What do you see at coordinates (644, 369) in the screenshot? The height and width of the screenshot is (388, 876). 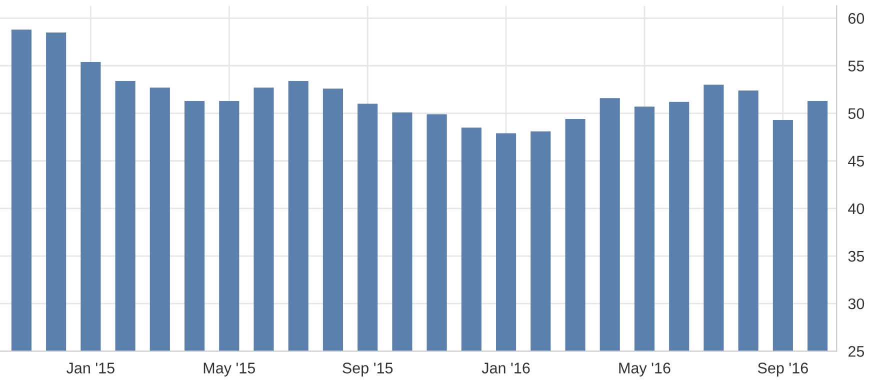 I see `x-tick-label: May '16` at bounding box center [644, 369].